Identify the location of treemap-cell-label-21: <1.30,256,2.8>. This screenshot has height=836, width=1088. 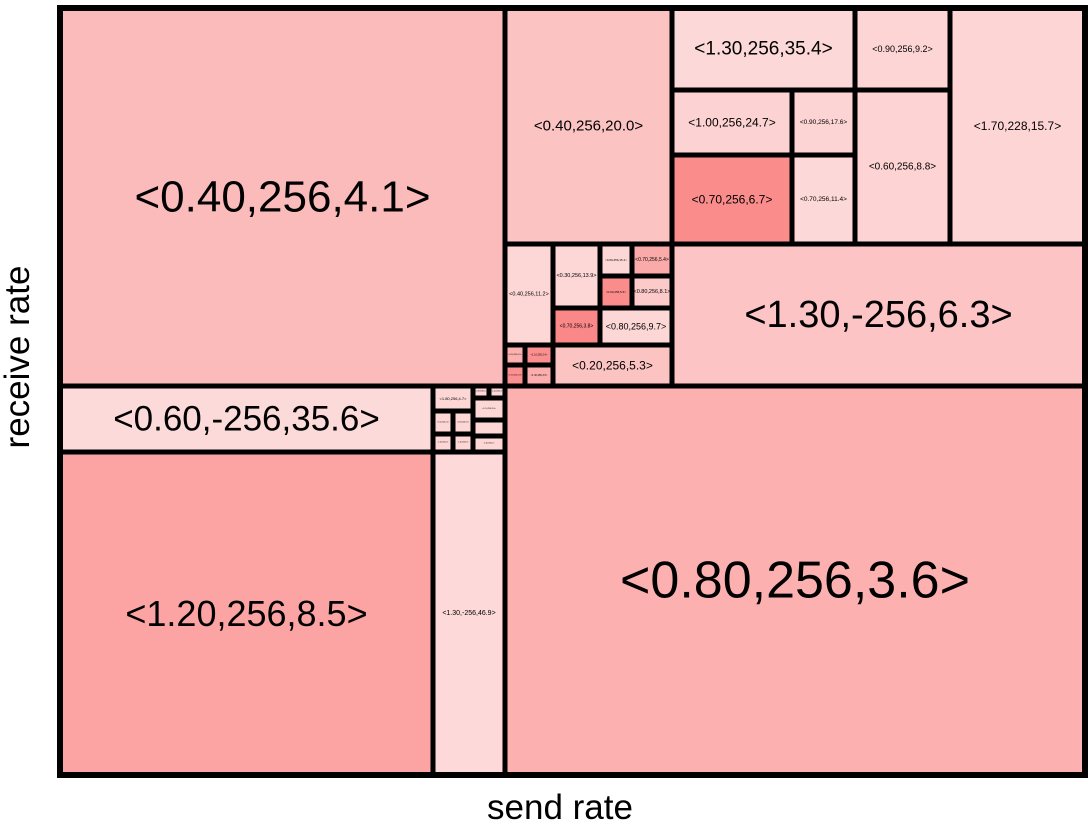
(515, 375).